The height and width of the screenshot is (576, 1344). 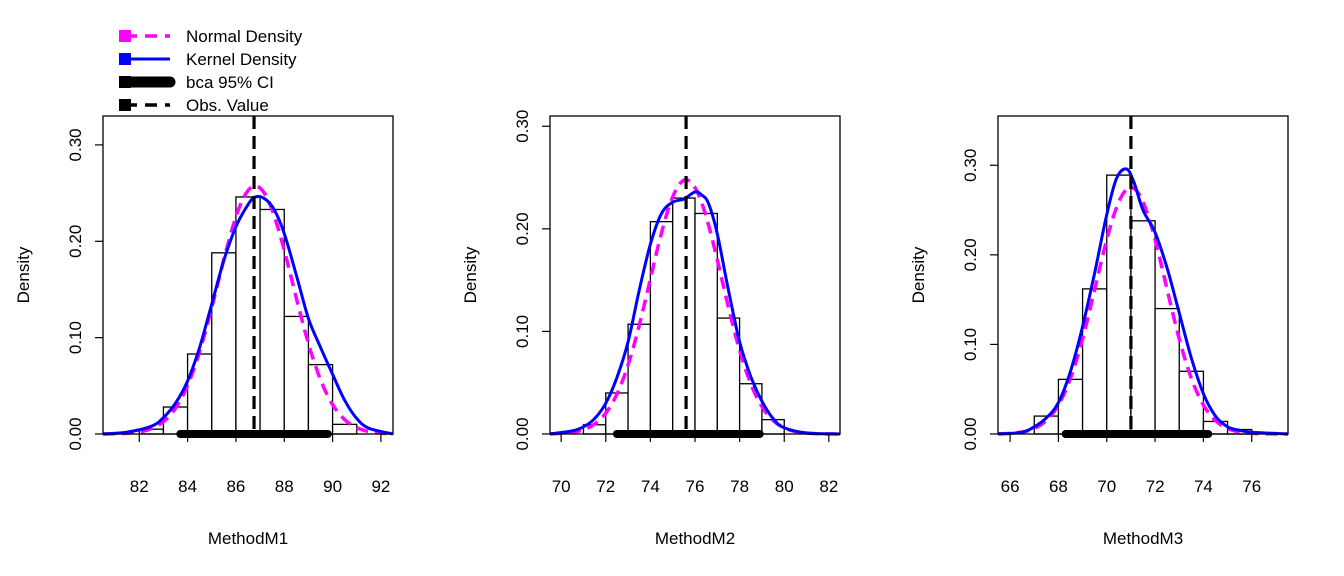 I want to click on normal-density-curve, so click(x=248, y=310).